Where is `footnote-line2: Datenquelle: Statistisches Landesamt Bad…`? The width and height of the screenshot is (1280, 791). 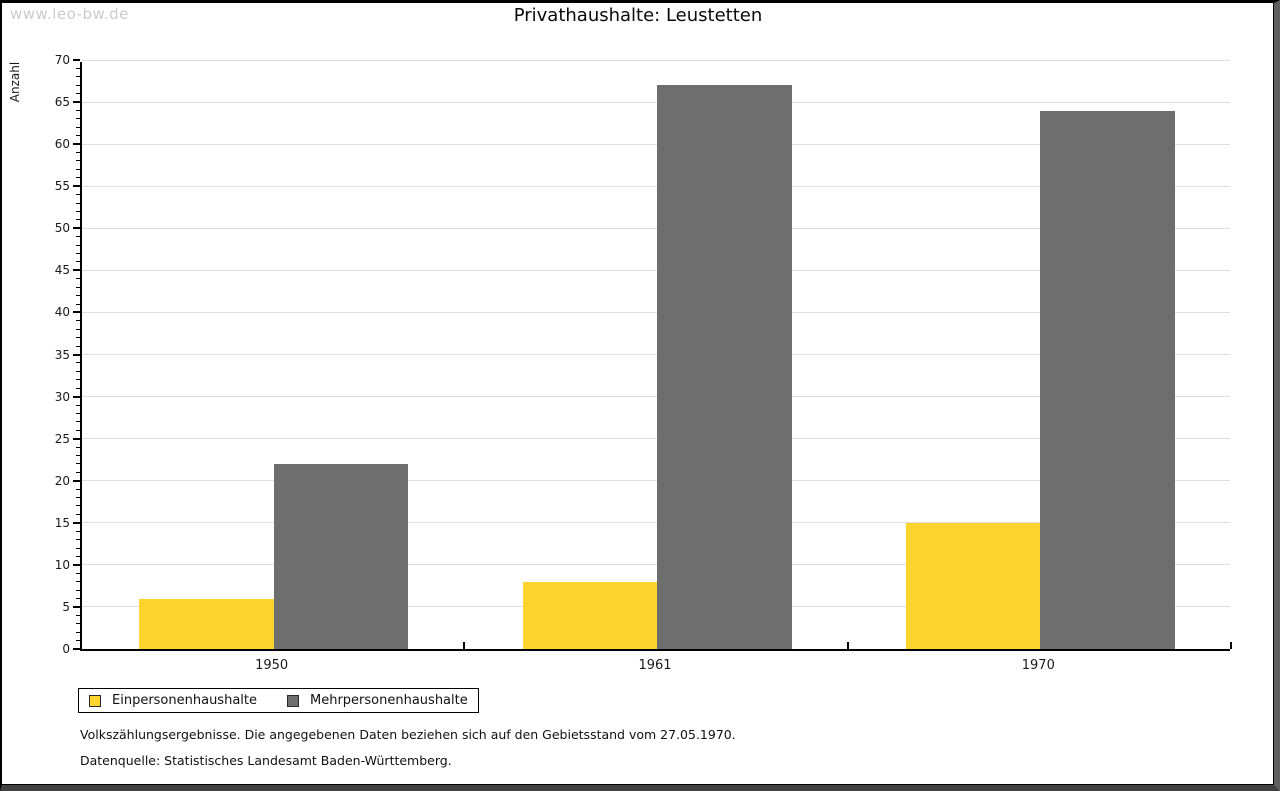
footnote-line2: Datenquelle: Statistisches Landesamt Bad… is located at coordinates (266, 760).